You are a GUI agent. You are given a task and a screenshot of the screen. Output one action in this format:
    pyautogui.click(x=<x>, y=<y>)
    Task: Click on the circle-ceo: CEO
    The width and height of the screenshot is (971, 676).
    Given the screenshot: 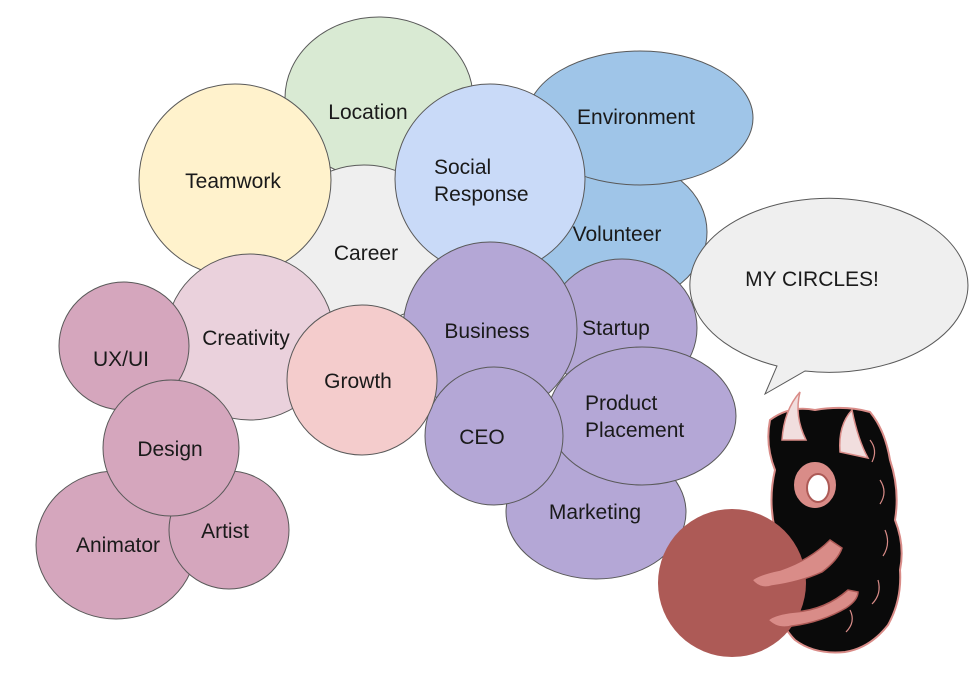 What is the action you would take?
    pyautogui.click(x=494, y=436)
    